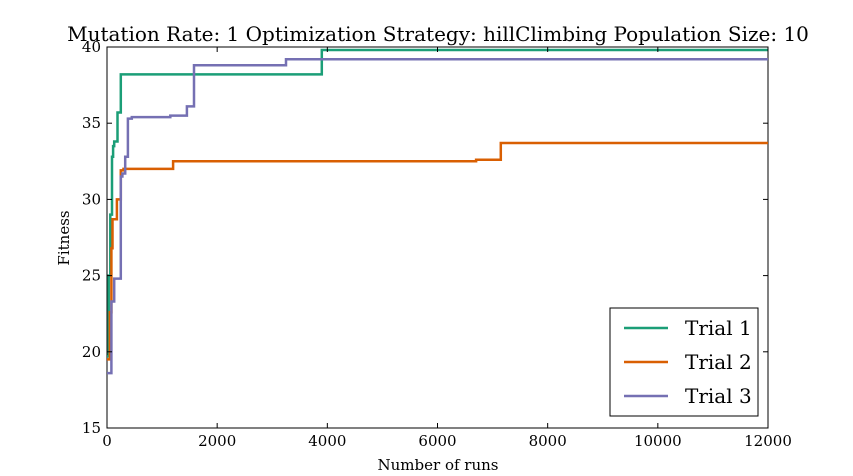 Image resolution: width=853 pixels, height=476 pixels. I want to click on y-tick-label: 40, so click(91, 47).